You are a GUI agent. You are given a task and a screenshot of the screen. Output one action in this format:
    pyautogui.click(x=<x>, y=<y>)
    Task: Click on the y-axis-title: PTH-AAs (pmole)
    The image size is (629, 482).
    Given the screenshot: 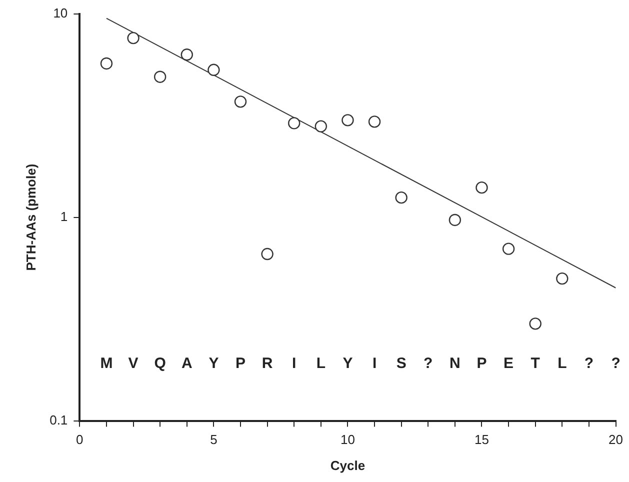 What is the action you would take?
    pyautogui.click(x=30, y=217)
    